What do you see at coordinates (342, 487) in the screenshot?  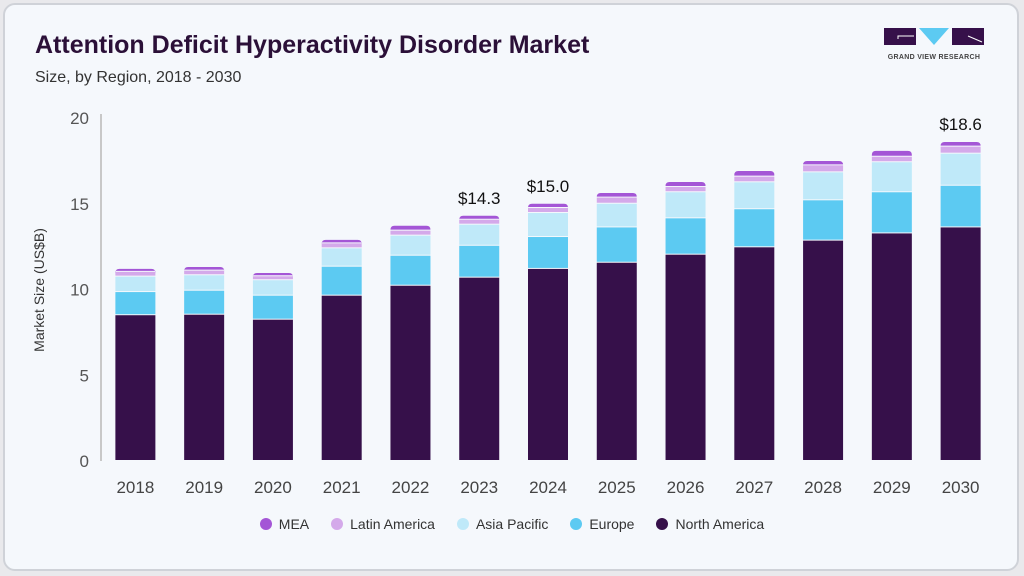 I see `x-tick-label: 2021` at bounding box center [342, 487].